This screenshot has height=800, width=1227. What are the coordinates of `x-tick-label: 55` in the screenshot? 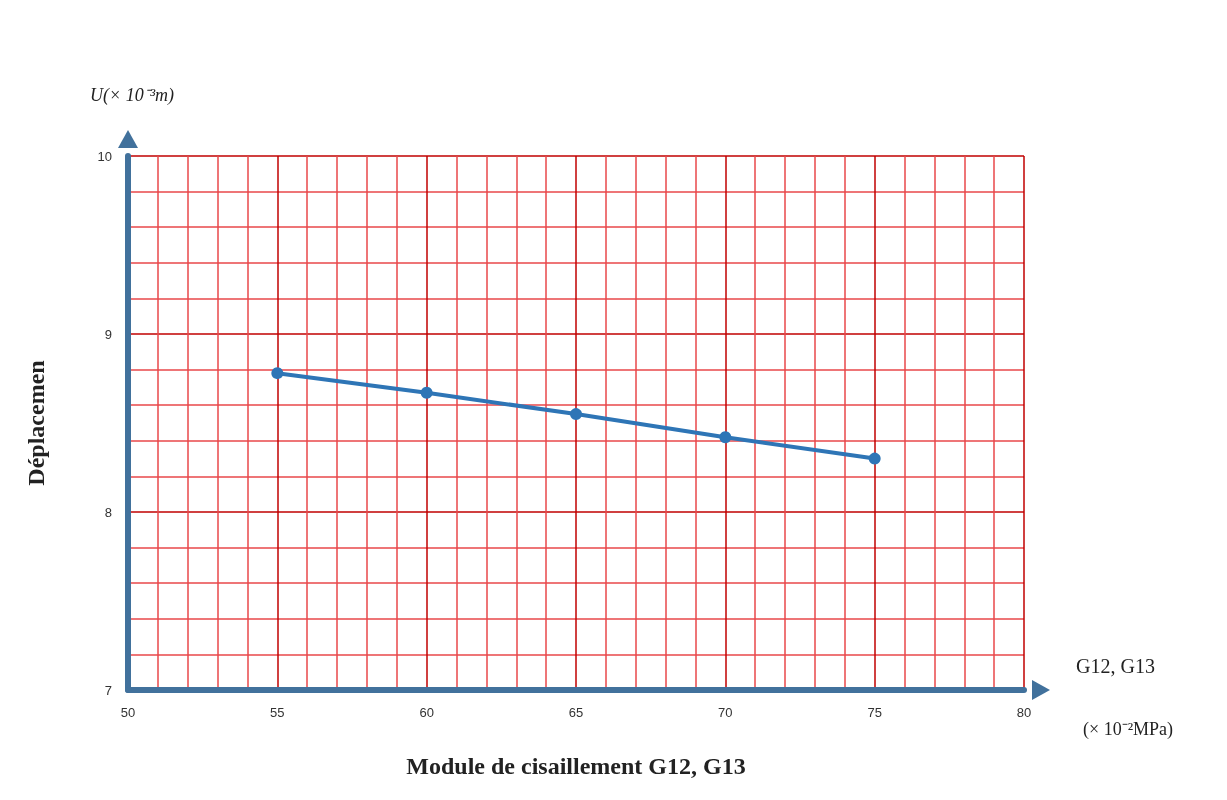 It's located at (277, 712).